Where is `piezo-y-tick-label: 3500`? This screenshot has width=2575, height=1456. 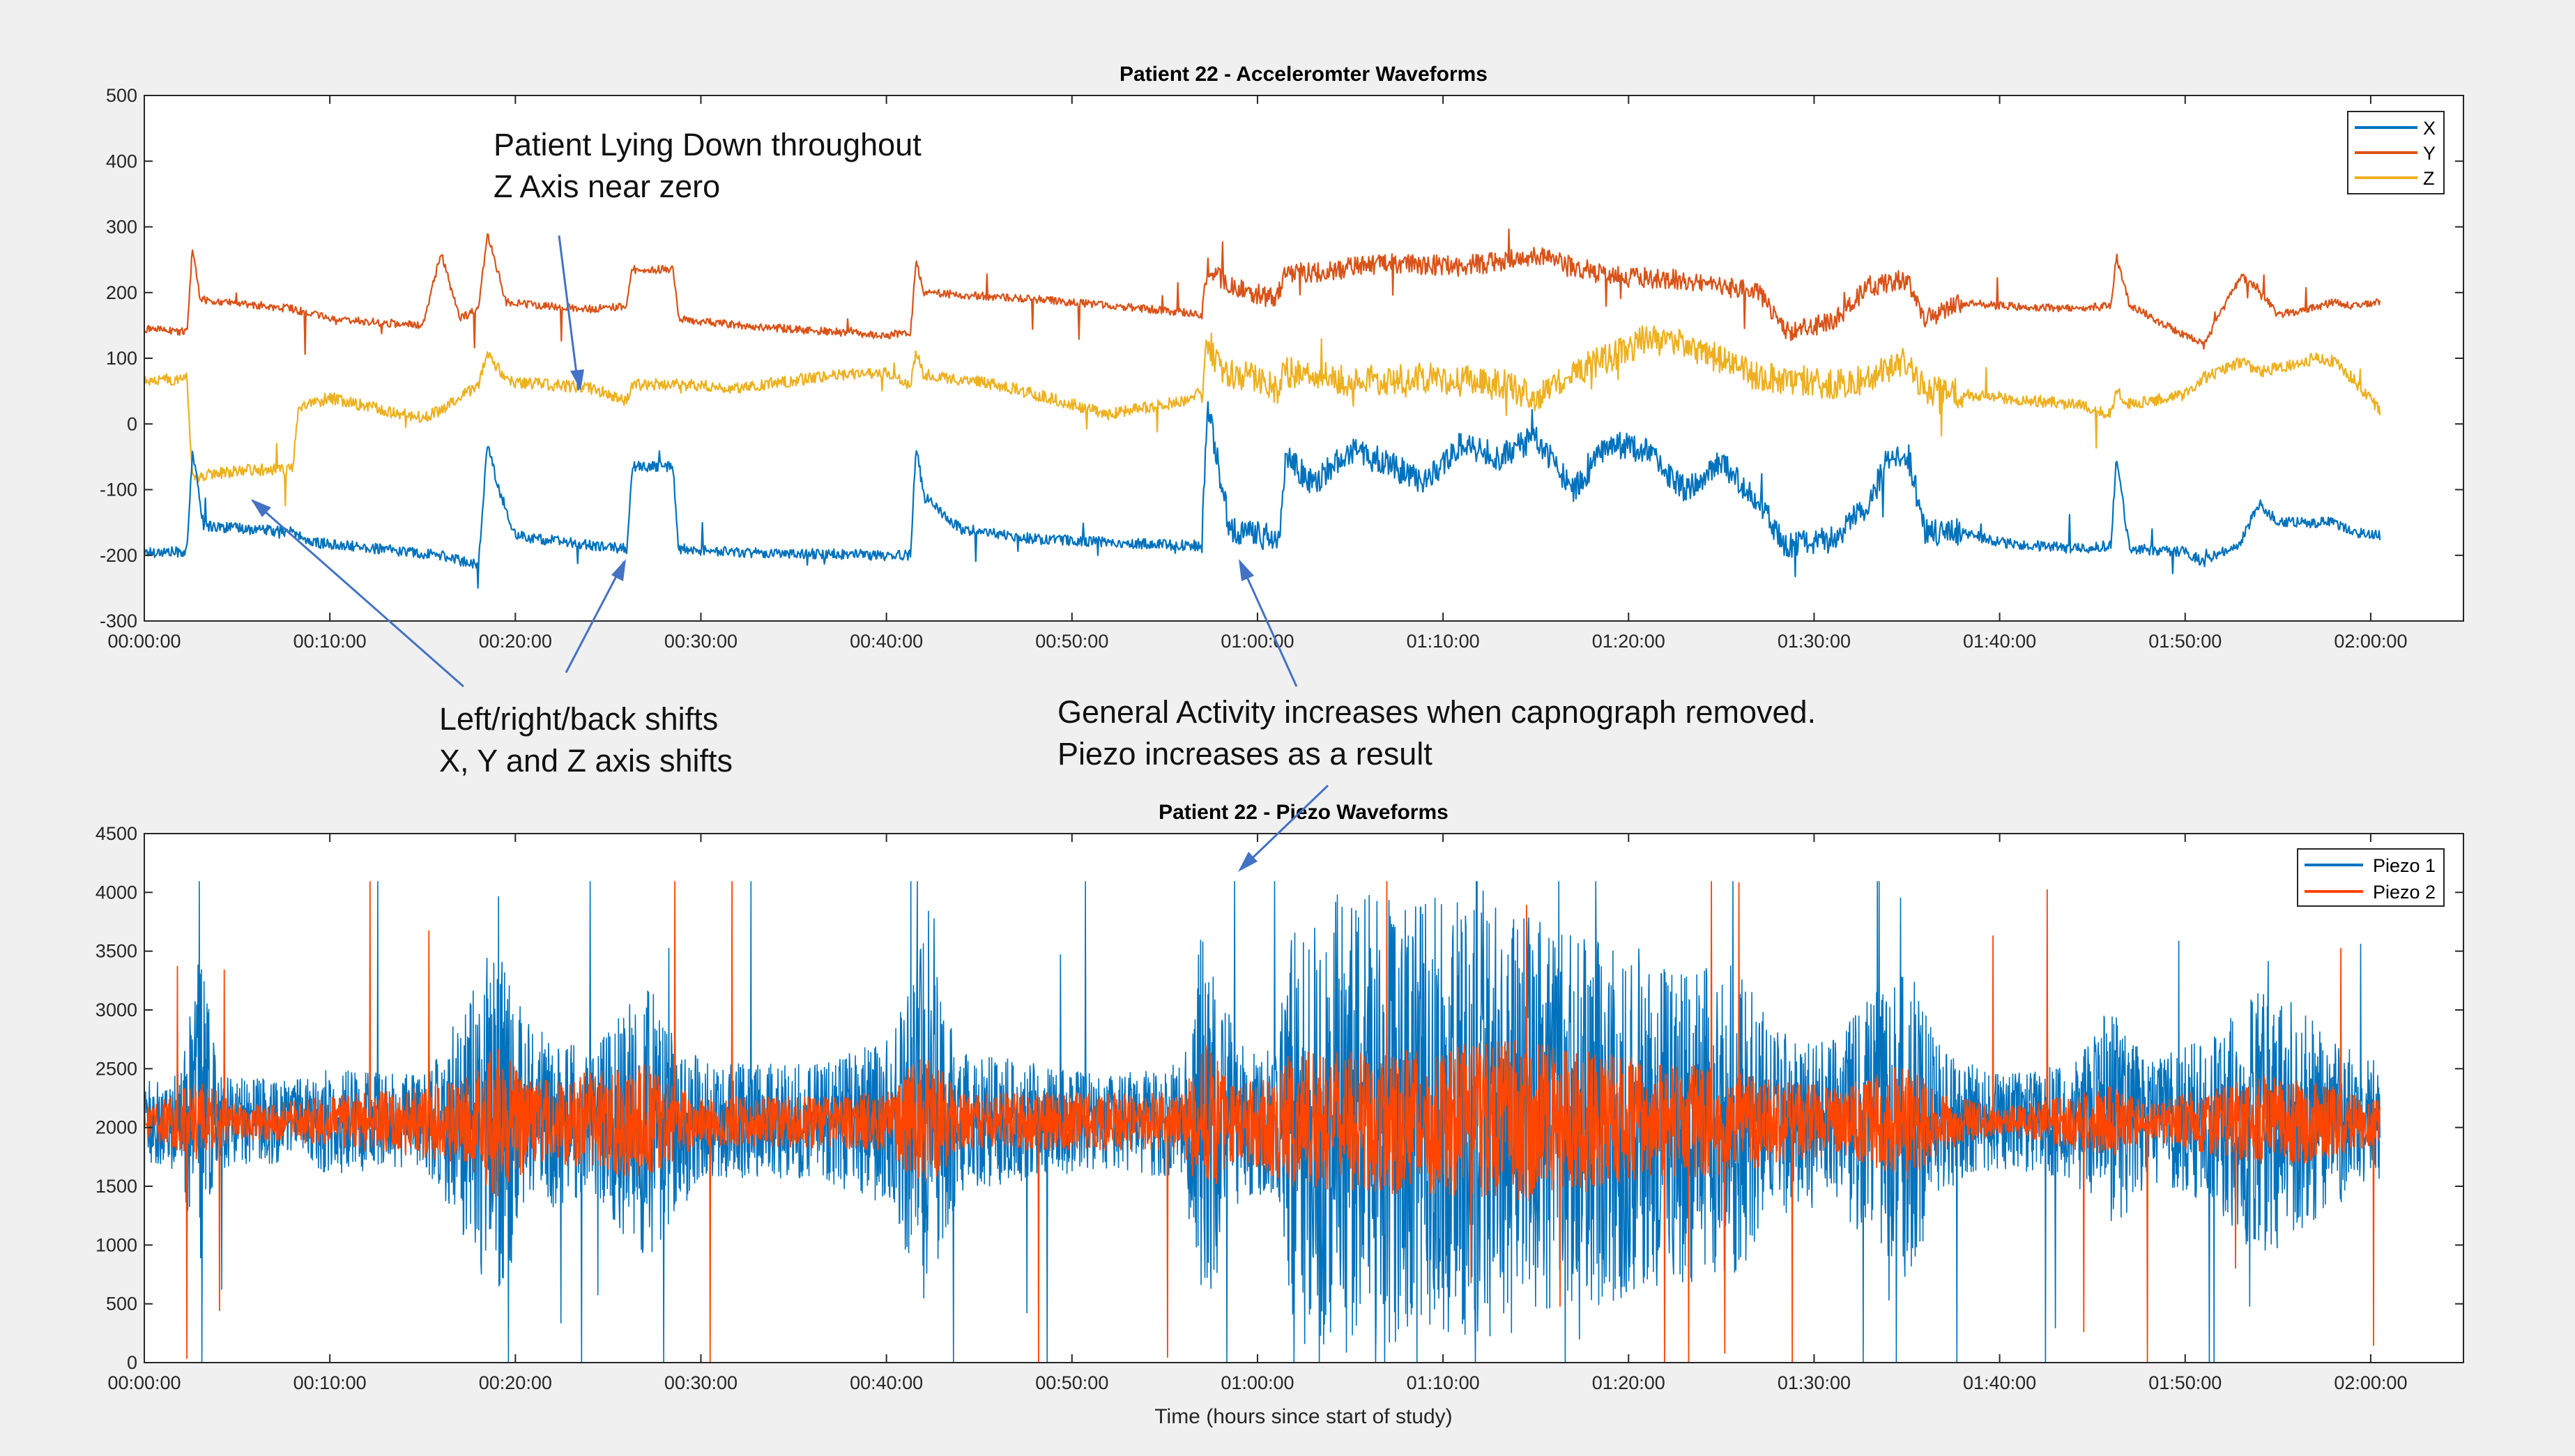 piezo-y-tick-label: 3500 is located at coordinates (116, 952).